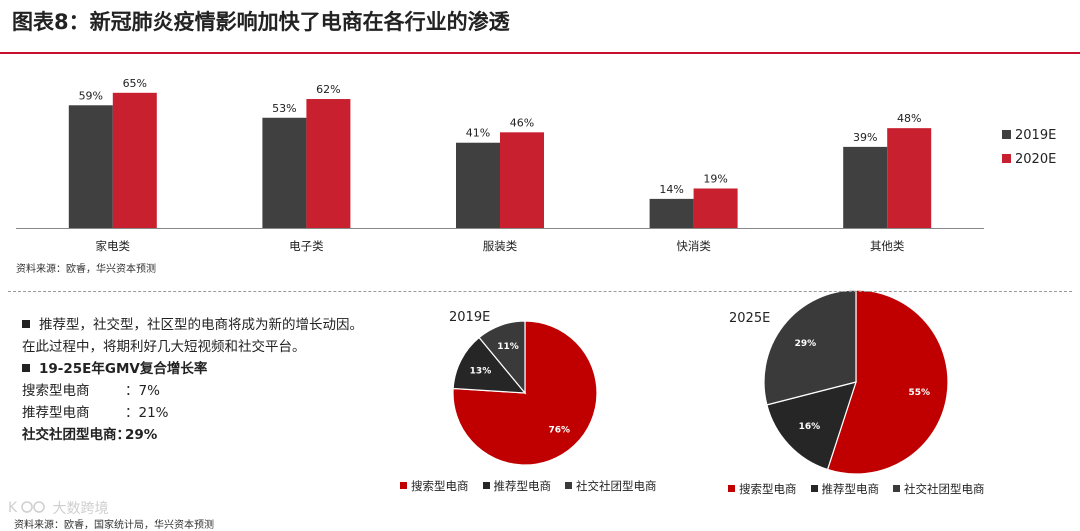 The height and width of the screenshot is (531, 1080). What do you see at coordinates (26, 508) in the screenshot?
I see `watermark-logo-icon: K` at bounding box center [26, 508].